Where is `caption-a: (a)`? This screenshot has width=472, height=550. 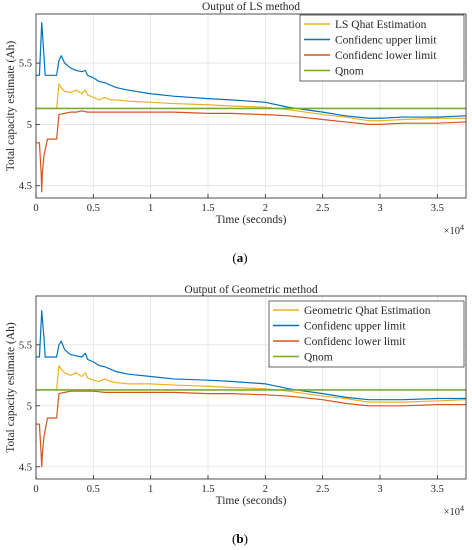
caption-a: (a) is located at coordinates (239, 257).